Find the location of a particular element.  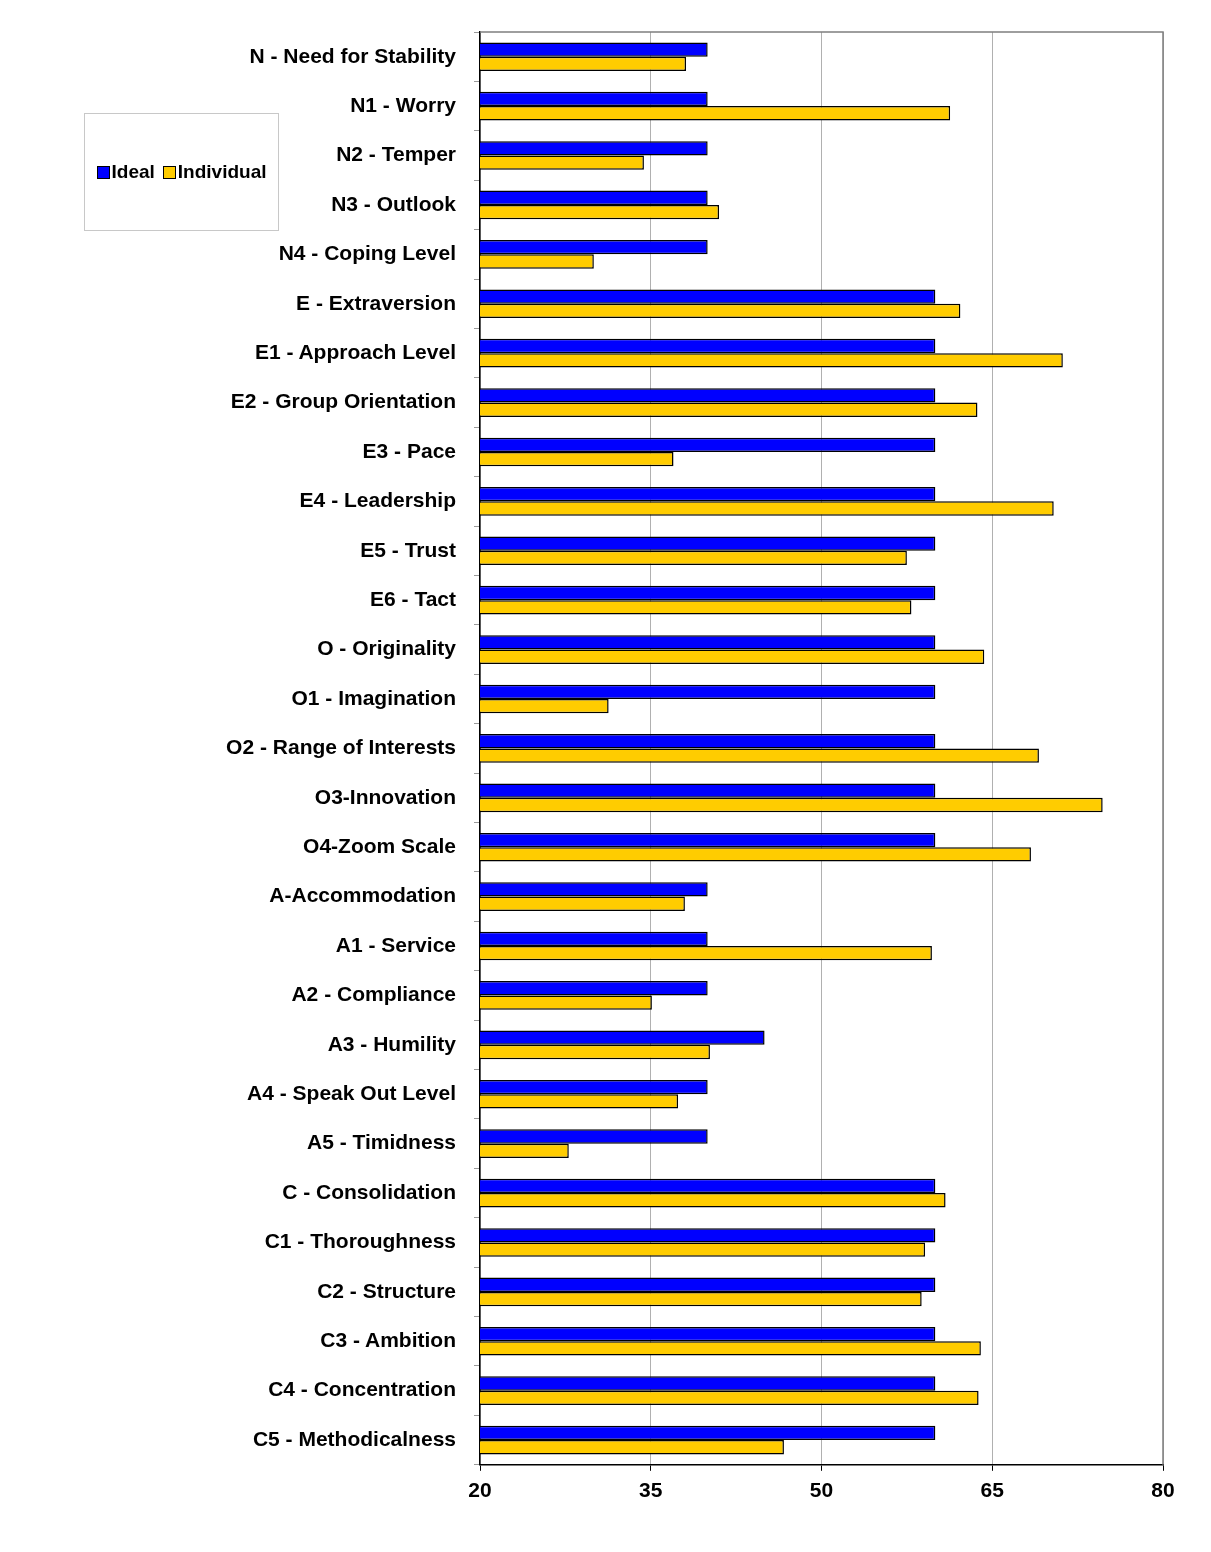

y-tick-label: E - Extraversion is located at coordinates (376, 302).